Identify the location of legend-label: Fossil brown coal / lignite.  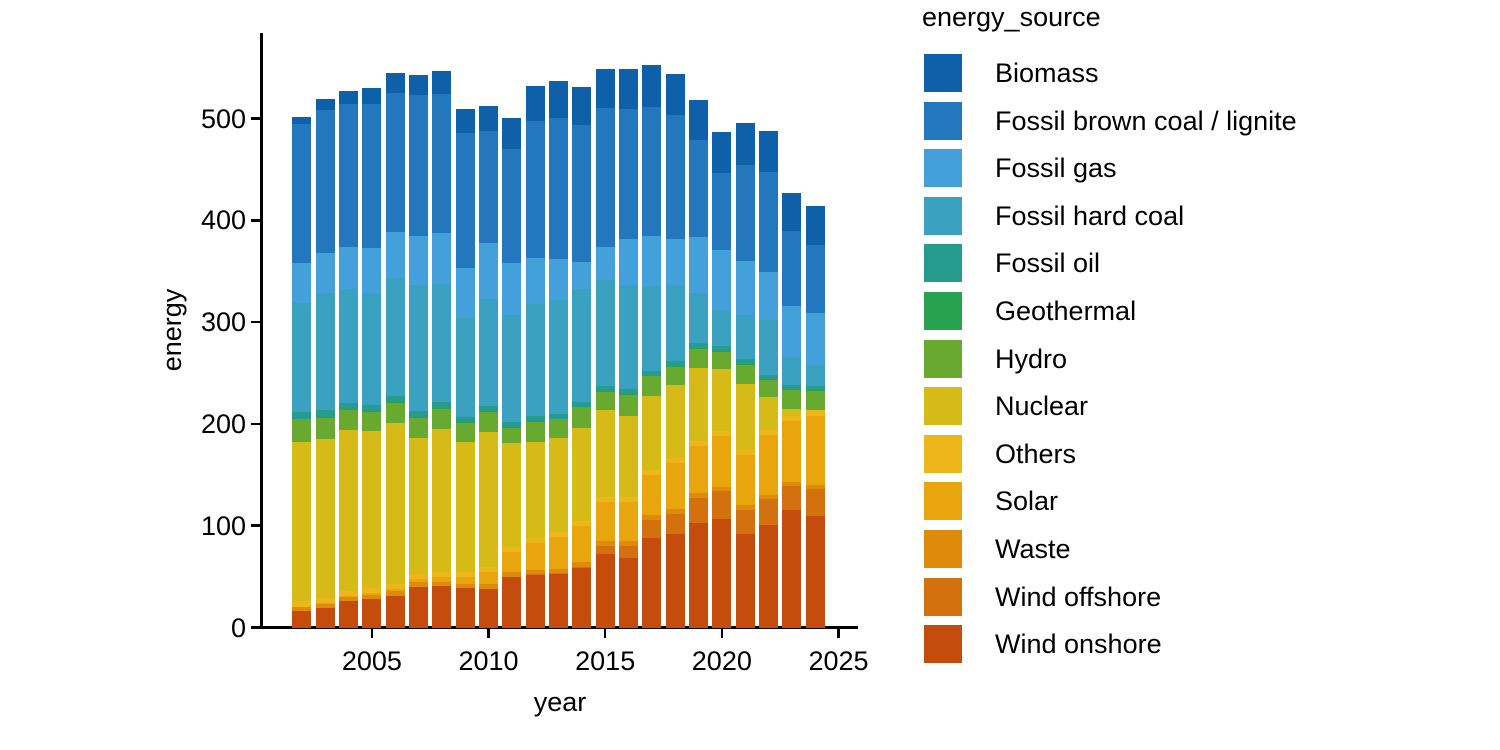
(1146, 120).